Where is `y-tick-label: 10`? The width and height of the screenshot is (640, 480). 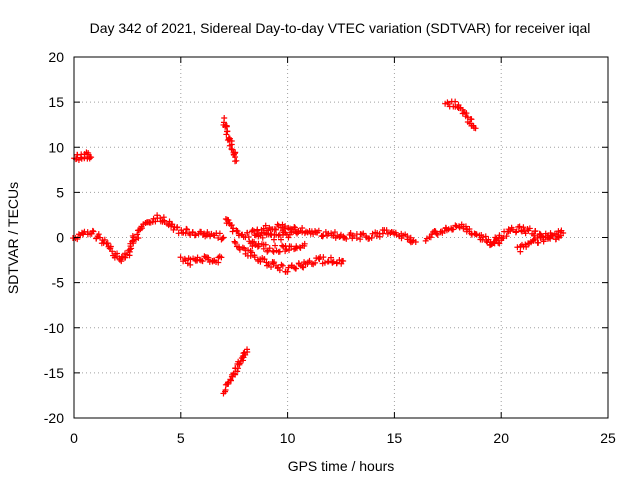 y-tick-label: 10 is located at coordinates (56, 147).